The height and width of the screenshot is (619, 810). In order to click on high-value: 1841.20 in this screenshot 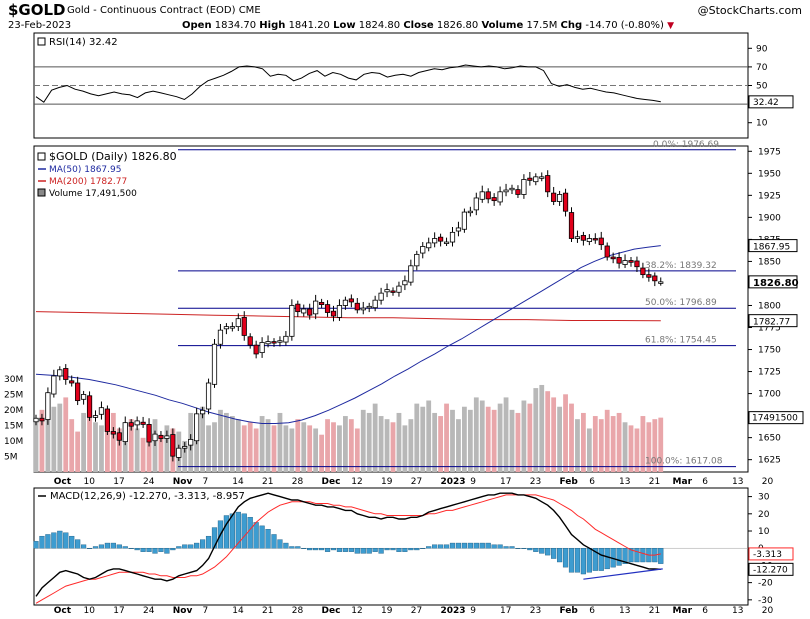, I will do `click(309, 25)`.